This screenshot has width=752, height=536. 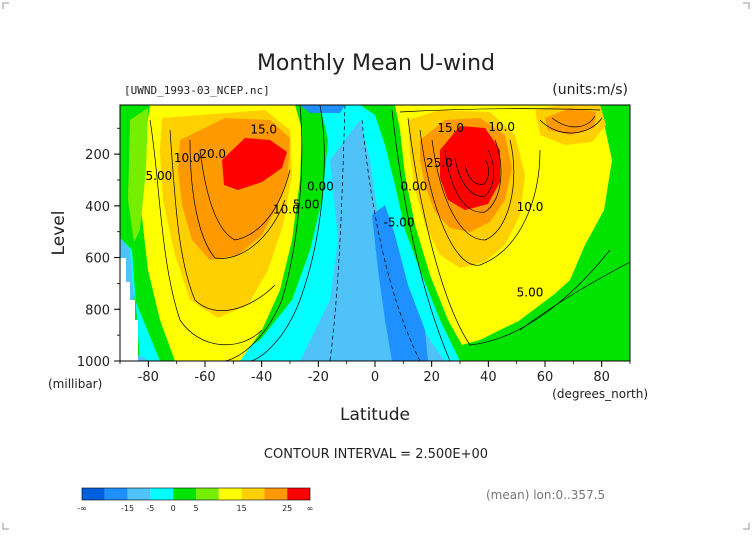 What do you see at coordinates (488, 377) in the screenshot?
I see `x-tick-label: 40` at bounding box center [488, 377].